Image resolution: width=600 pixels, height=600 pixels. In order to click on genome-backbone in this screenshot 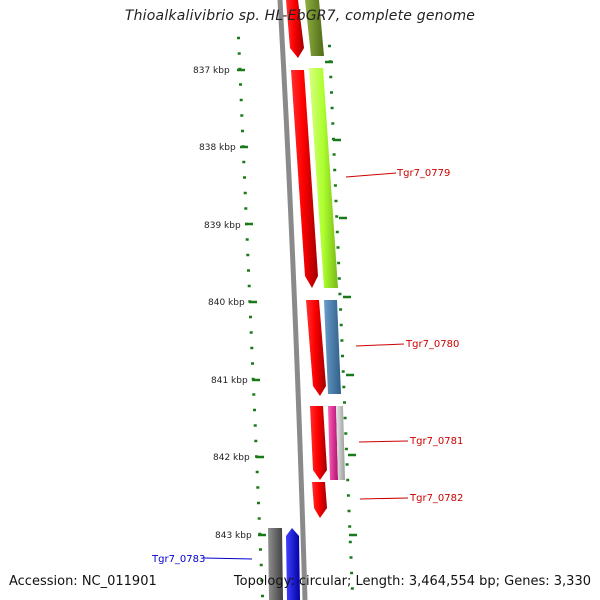, I will do `click(292, 300)`.